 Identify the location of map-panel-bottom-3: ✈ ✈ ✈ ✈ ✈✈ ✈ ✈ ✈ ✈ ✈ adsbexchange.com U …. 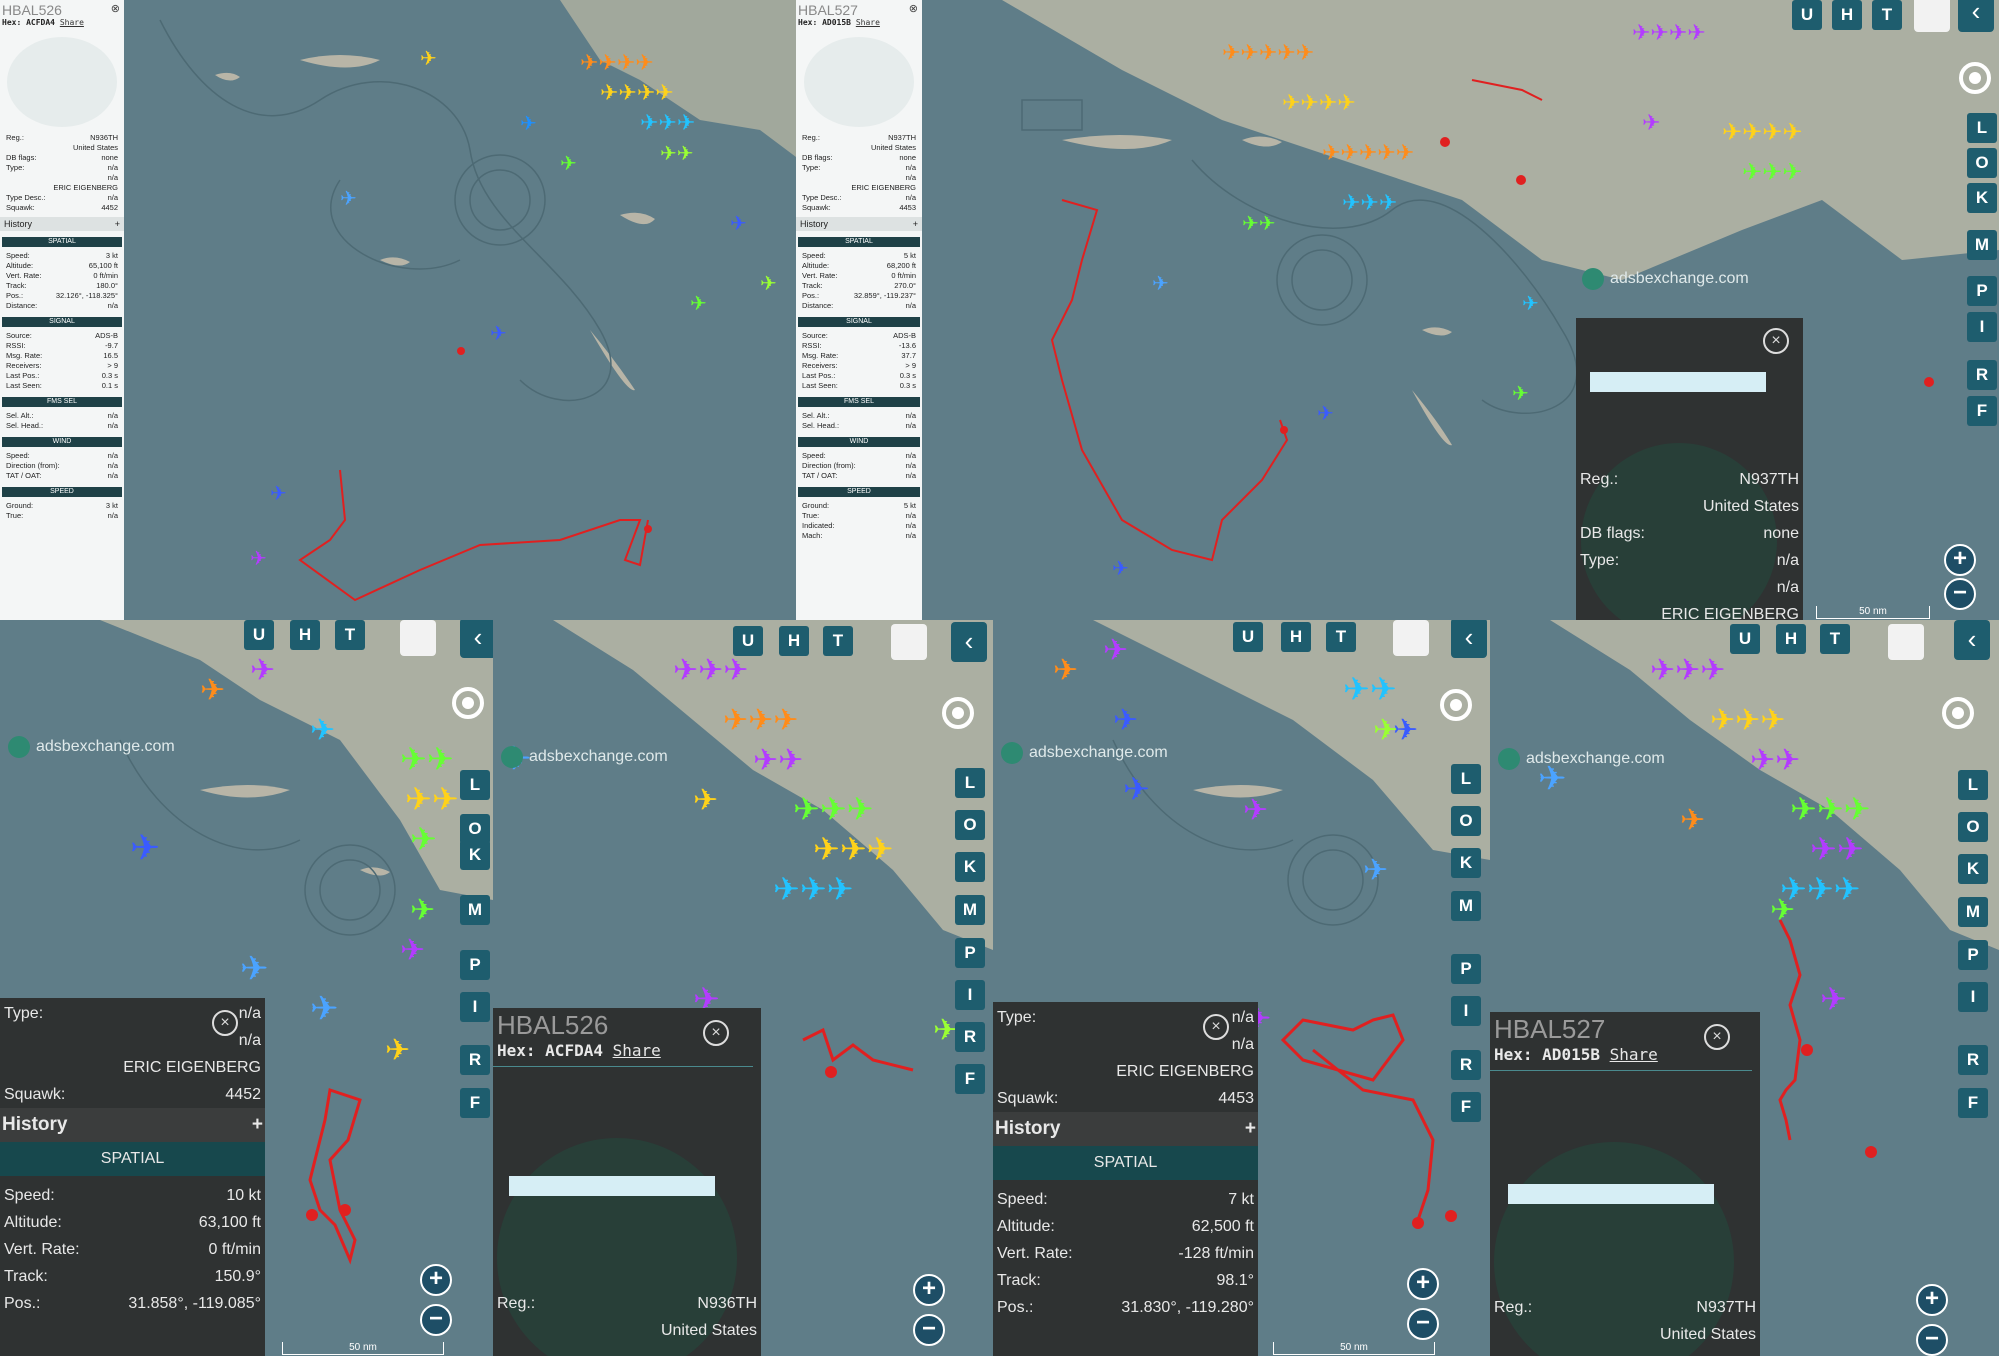
(1241, 988).